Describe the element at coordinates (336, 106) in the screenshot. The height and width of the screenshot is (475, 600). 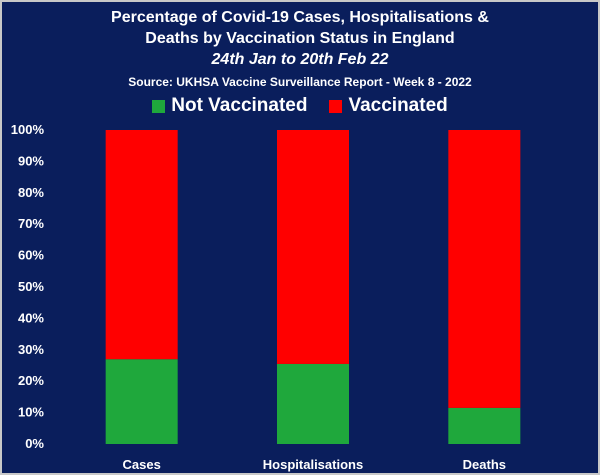
I see `legend-swatch-vaccinated` at that location.